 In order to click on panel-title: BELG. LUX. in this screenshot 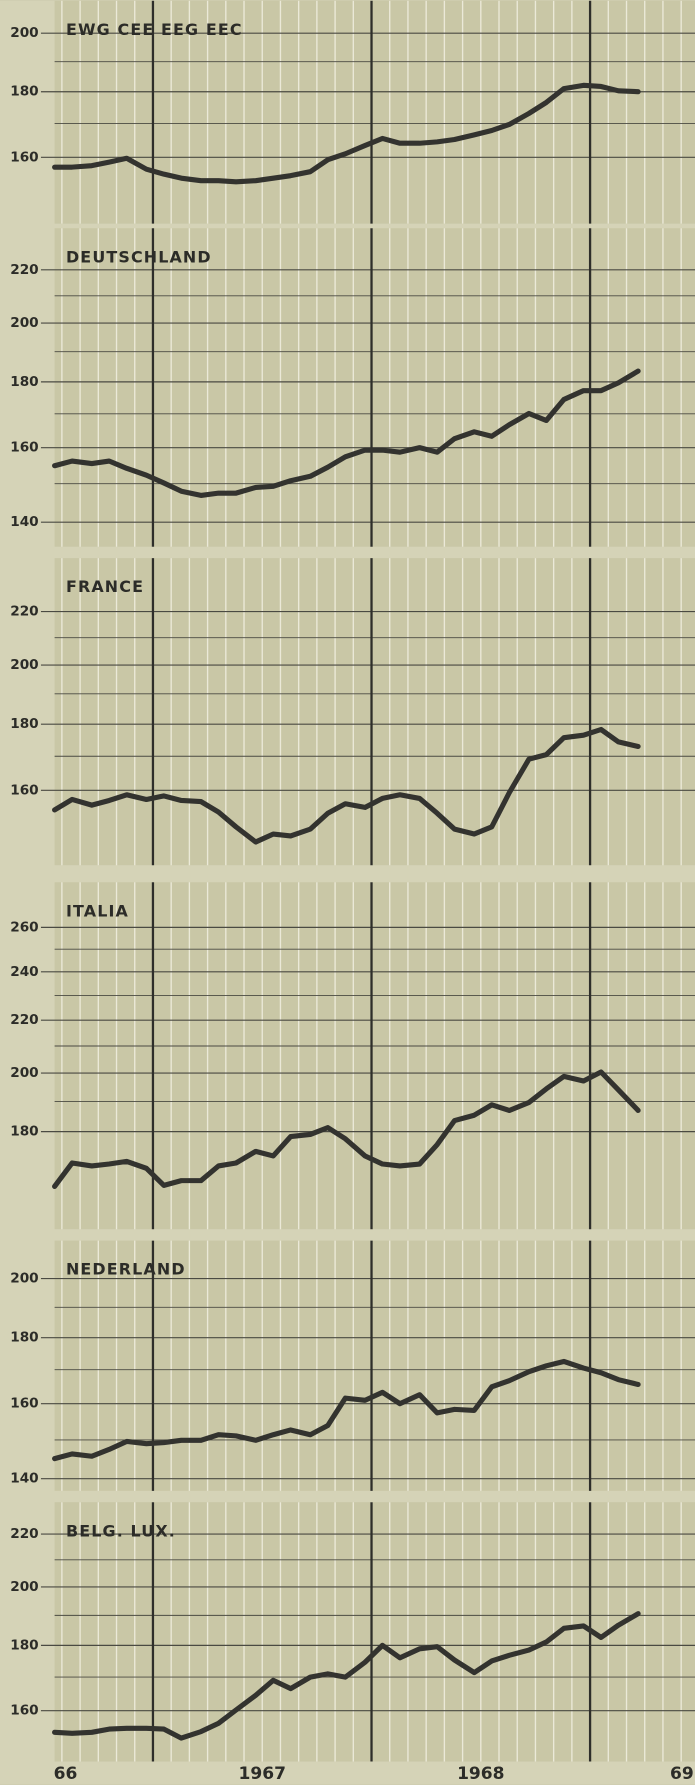, I will do `click(121, 1530)`.